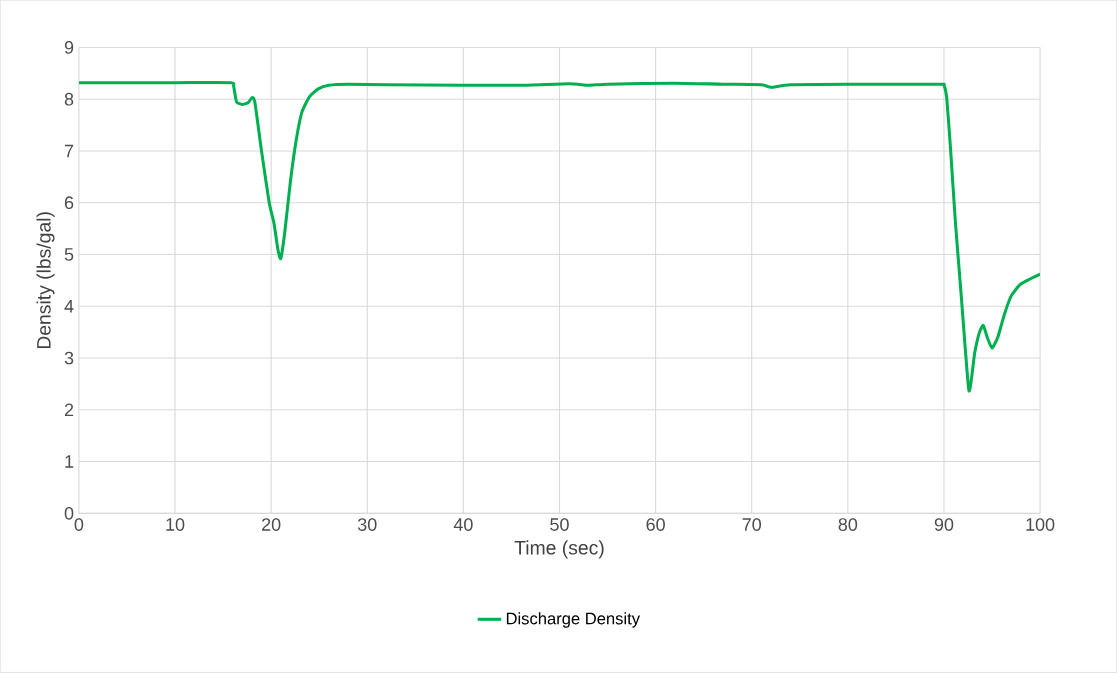 This screenshot has width=1117, height=673. I want to click on y-tick-label: 8, so click(69, 99).